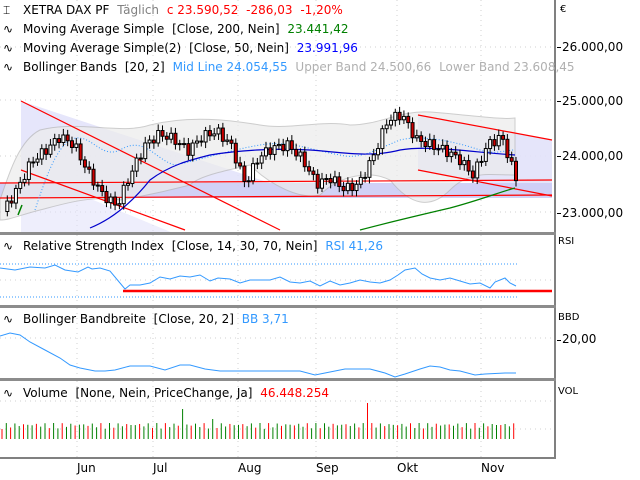  Describe the element at coordinates (45, 393) in the screenshot. I see `indicator-name: Volume` at that location.